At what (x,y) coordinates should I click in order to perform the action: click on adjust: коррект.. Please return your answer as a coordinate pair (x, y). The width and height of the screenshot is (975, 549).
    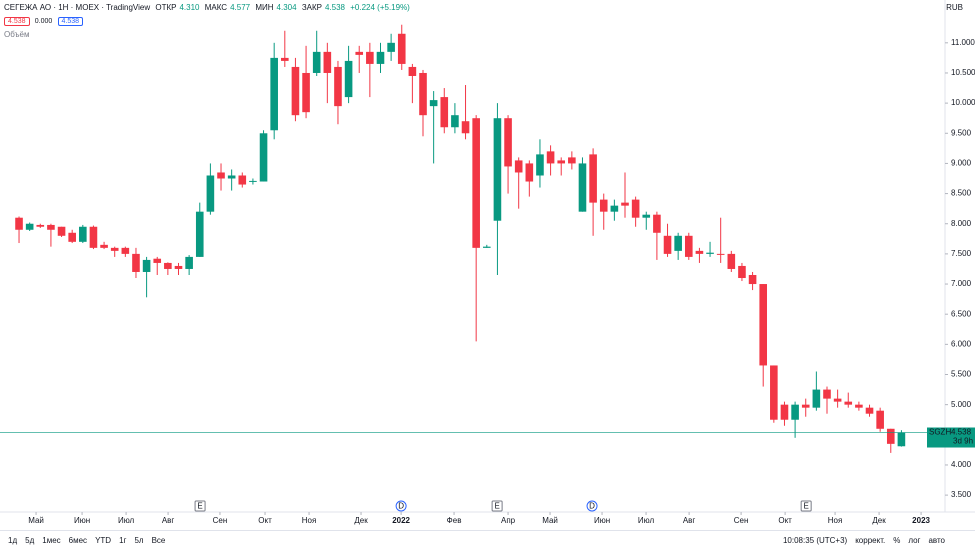
    Looking at the image, I should click on (870, 540).